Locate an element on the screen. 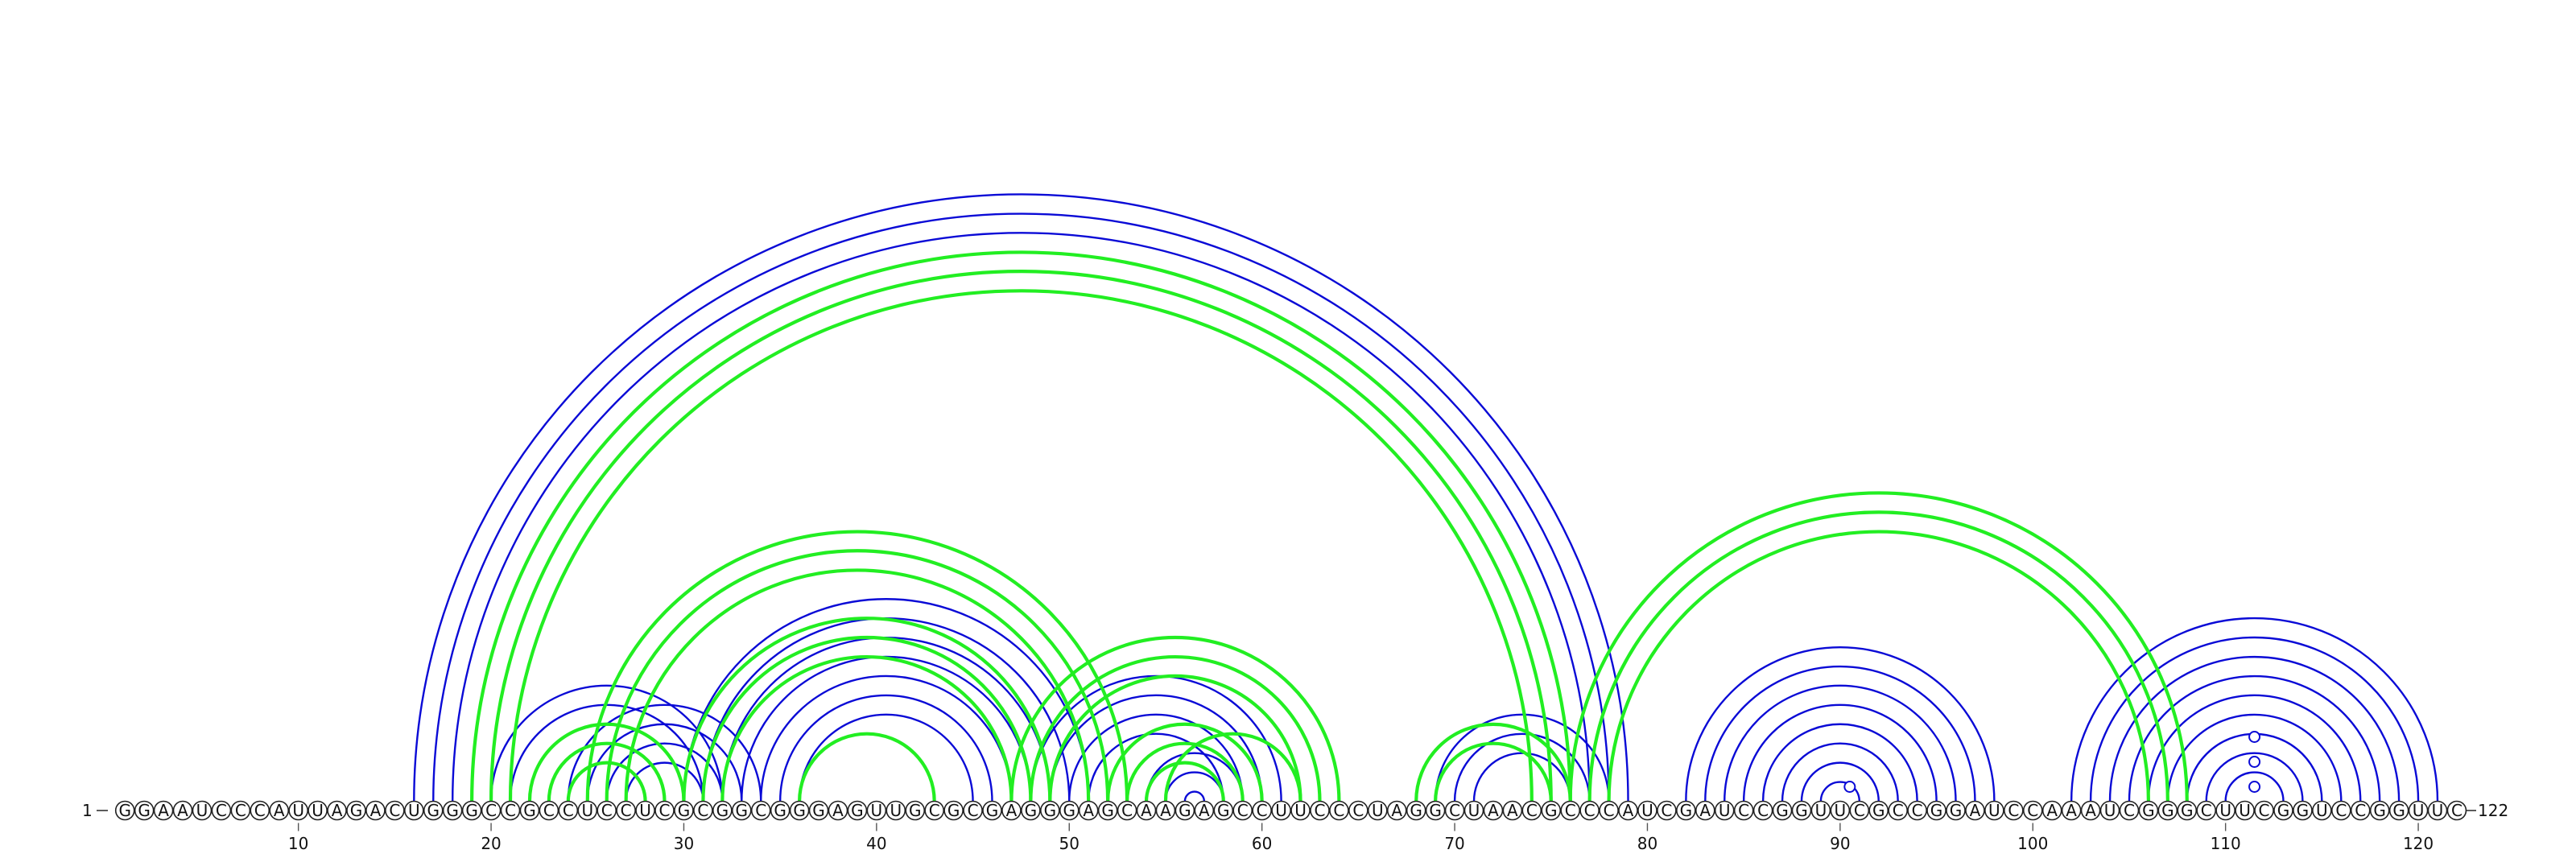 The width and height of the screenshot is (2576, 858). position-ticks: 10 20 30 40 50 60 70 80 90 100 110 120 is located at coordinates (1361, 838).